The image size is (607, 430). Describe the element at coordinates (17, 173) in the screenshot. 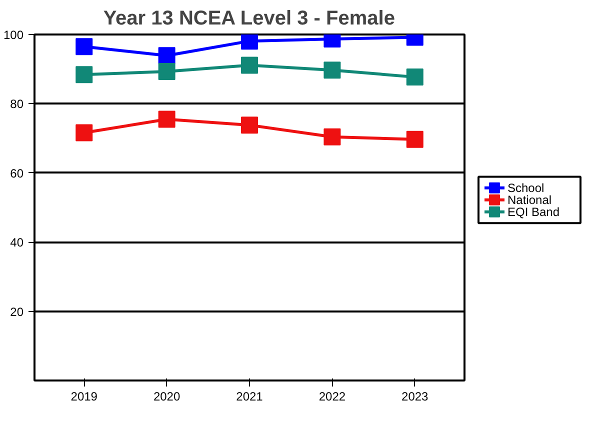

I see `y-tick-label: 60` at that location.